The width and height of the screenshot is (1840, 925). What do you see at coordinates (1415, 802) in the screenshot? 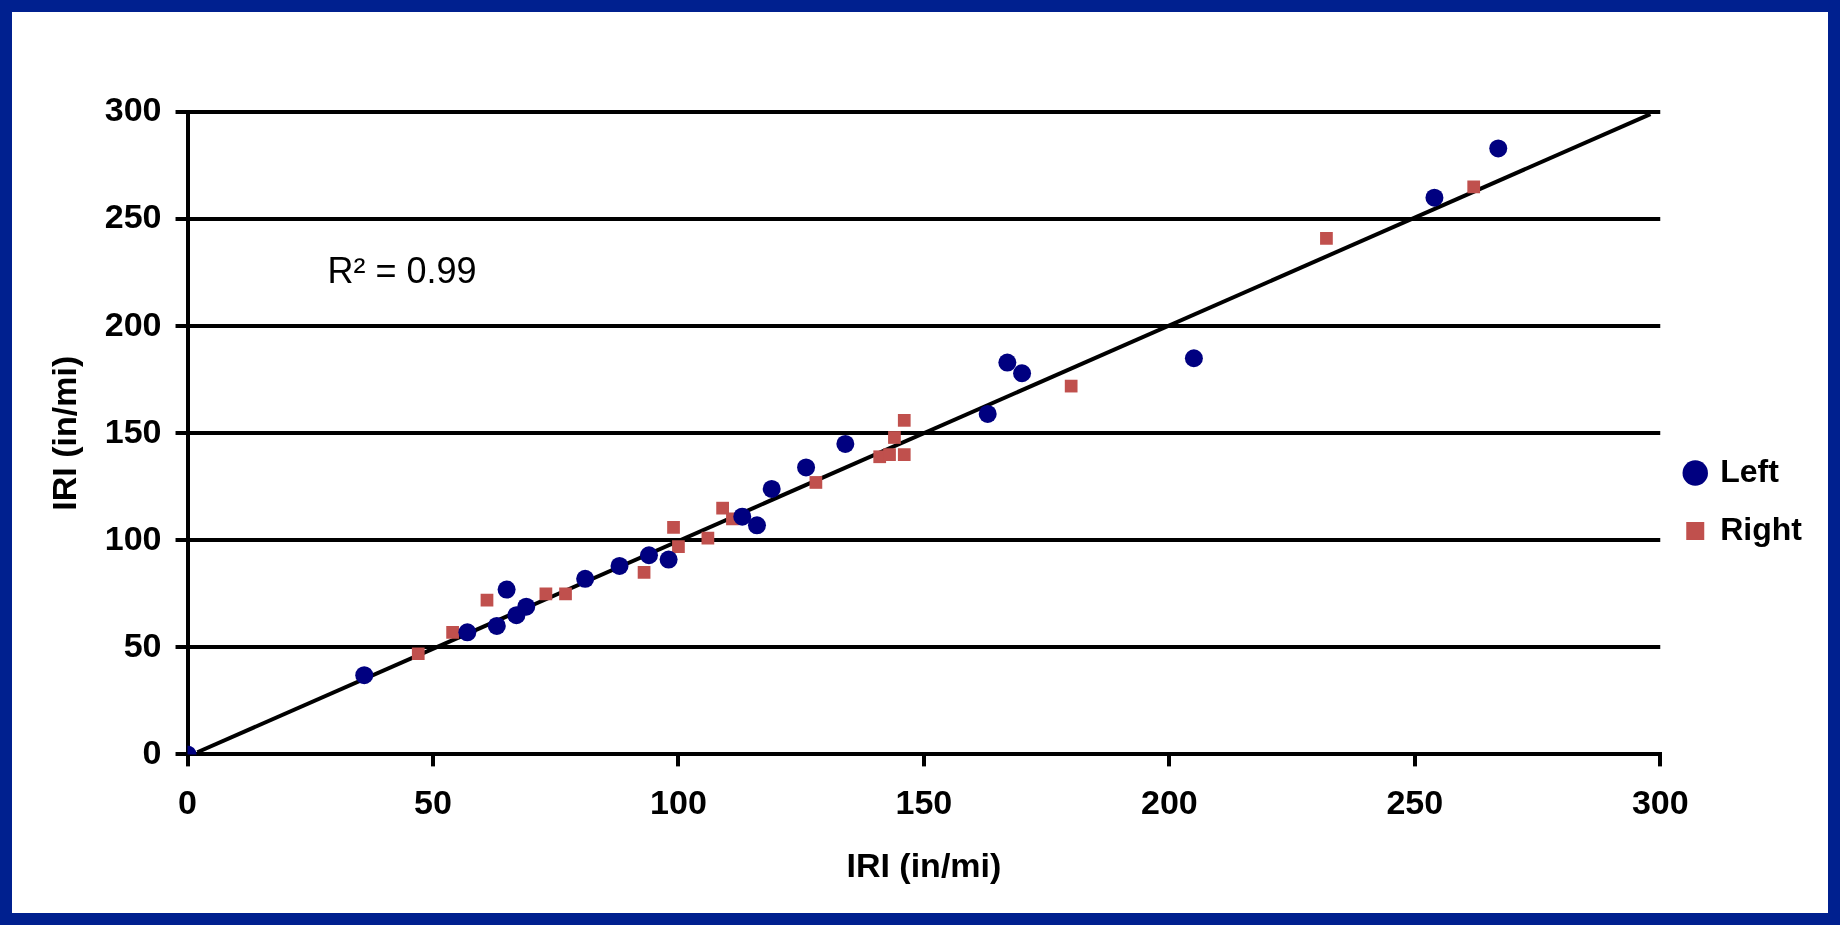
I see `x-tick-label: 250` at bounding box center [1415, 802].